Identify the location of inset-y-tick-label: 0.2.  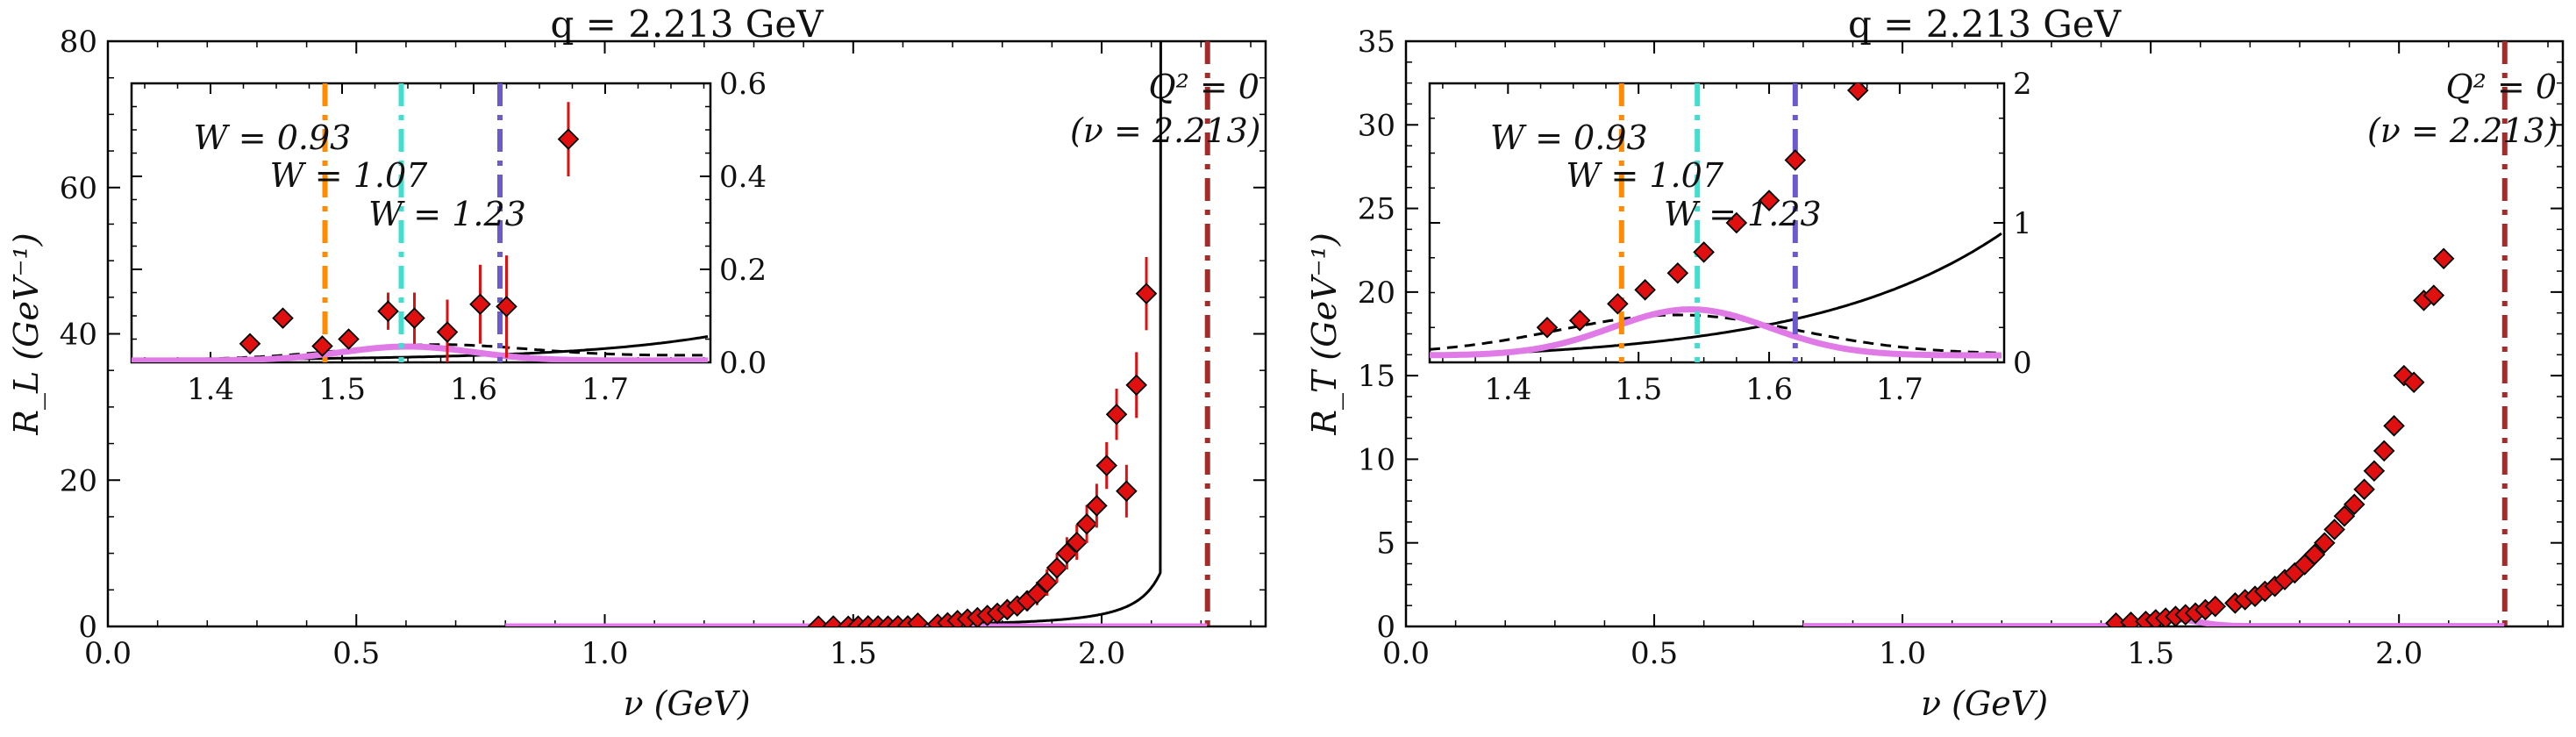
(743, 270).